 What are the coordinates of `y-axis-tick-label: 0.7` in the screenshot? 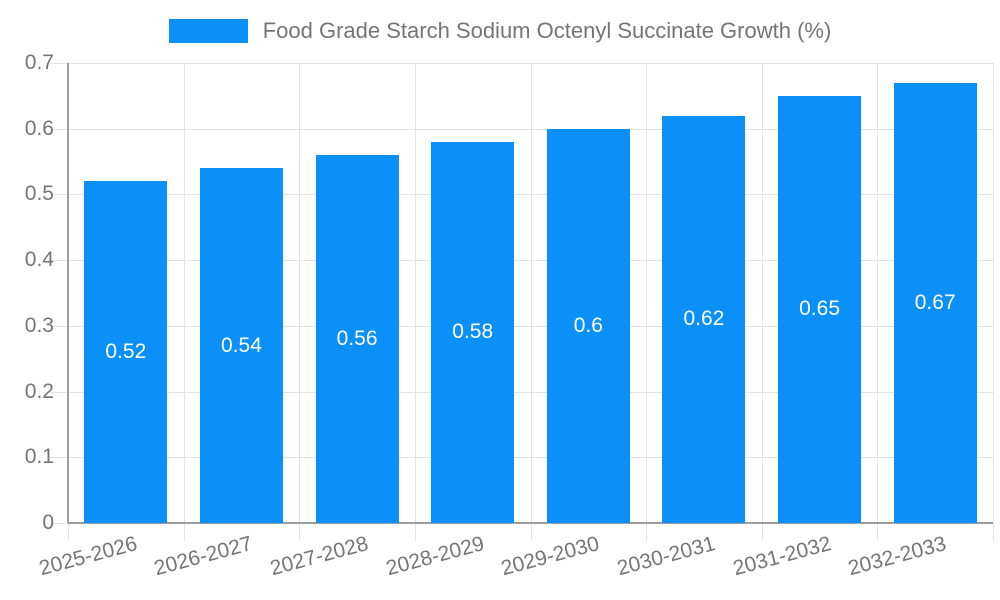 It's located at (39, 62).